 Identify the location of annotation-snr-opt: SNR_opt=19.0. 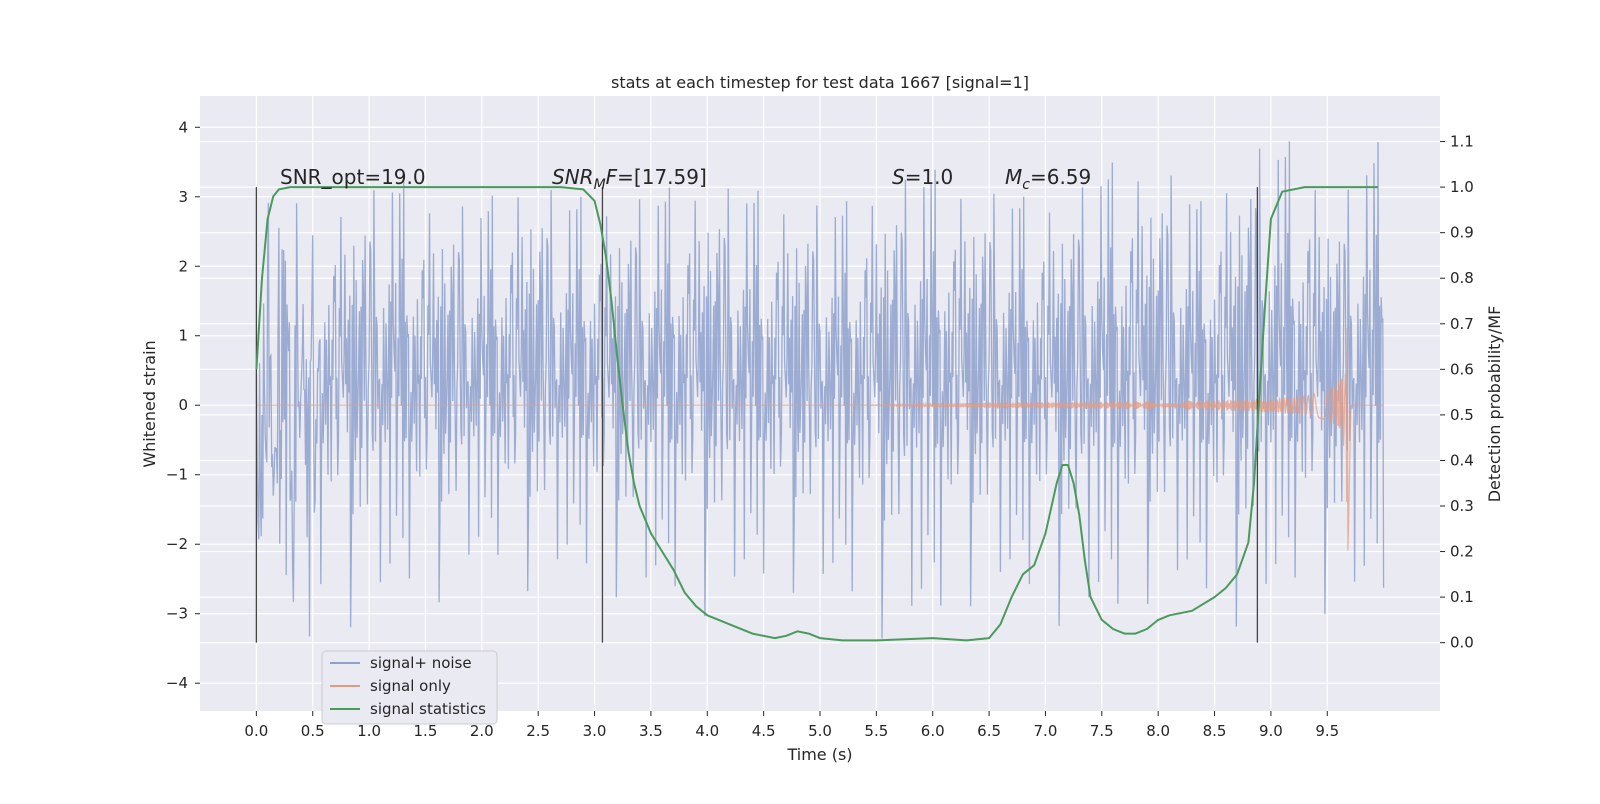
(353, 177).